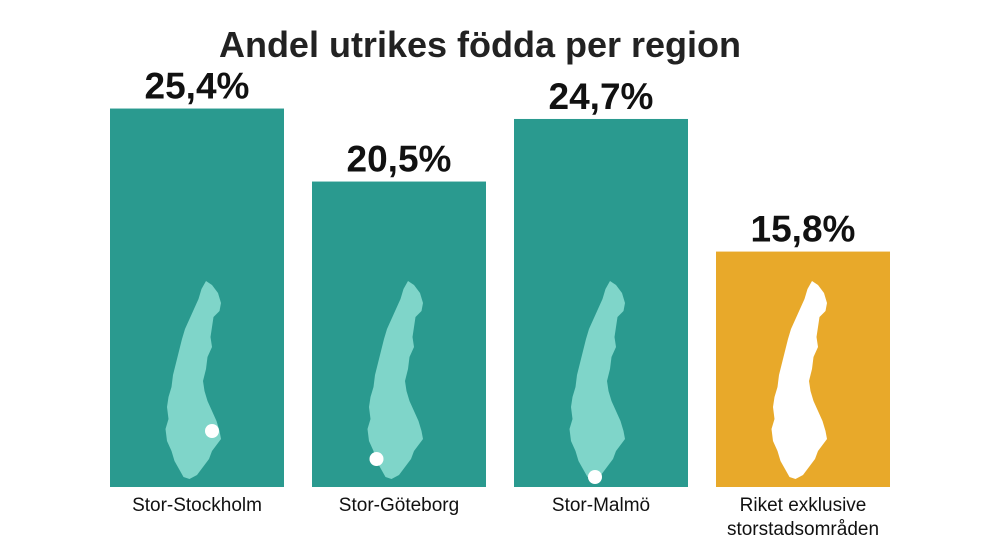 This screenshot has height=558, width=992. What do you see at coordinates (480, 44) in the screenshot?
I see `chart-title: Andel utrikes födda per region` at bounding box center [480, 44].